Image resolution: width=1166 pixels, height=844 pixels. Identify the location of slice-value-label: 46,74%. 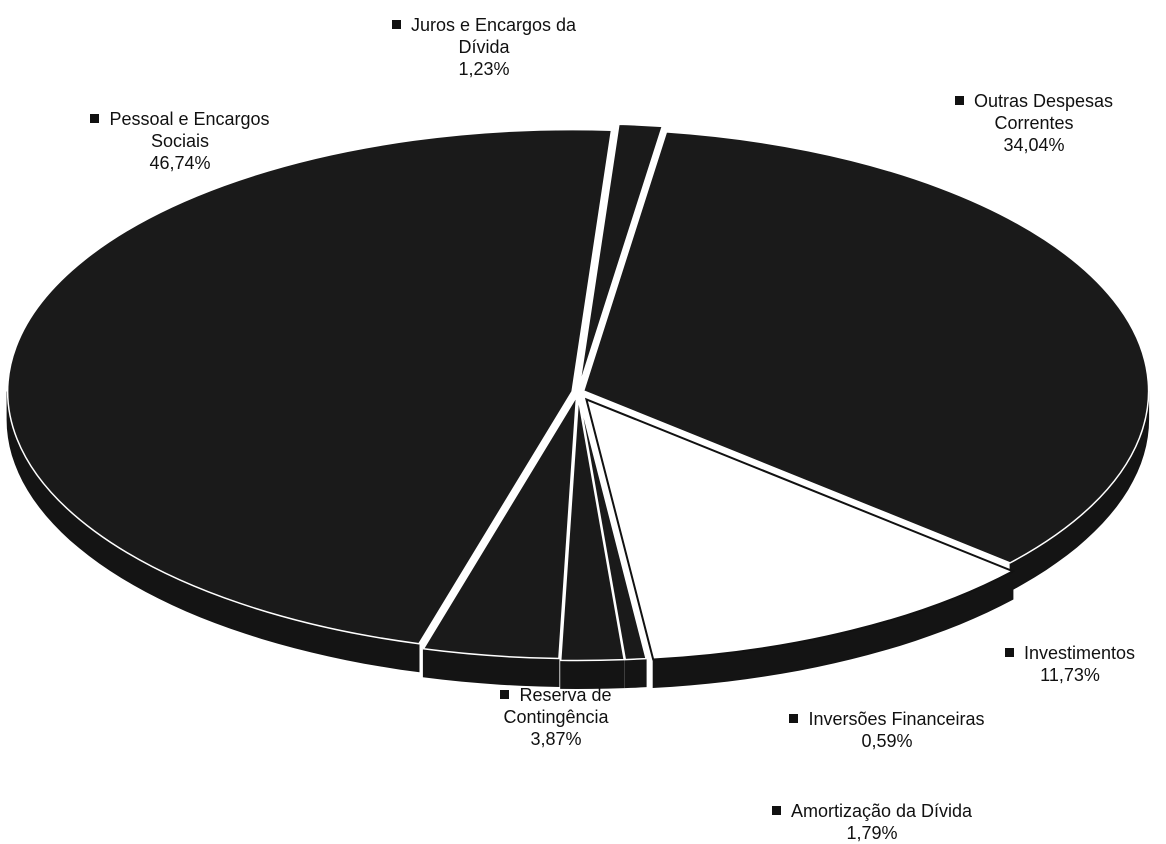
(180, 163).